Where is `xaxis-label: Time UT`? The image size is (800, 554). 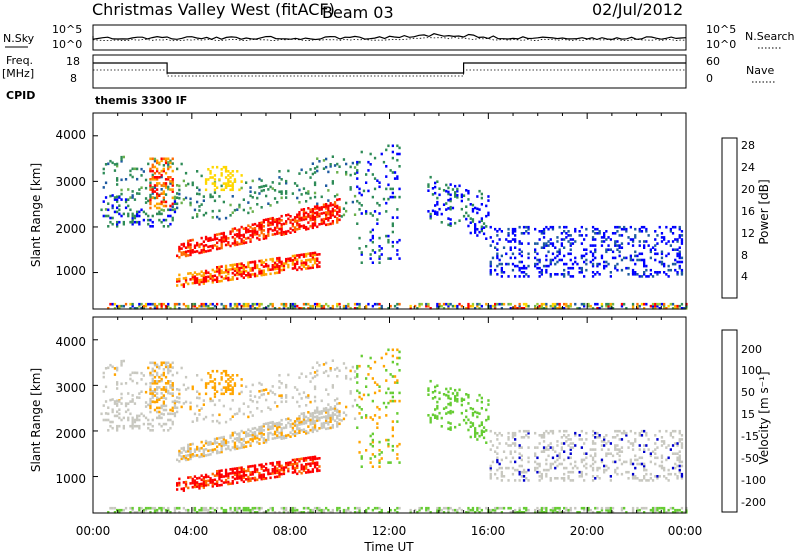 xaxis-label: Time UT is located at coordinates (388, 547).